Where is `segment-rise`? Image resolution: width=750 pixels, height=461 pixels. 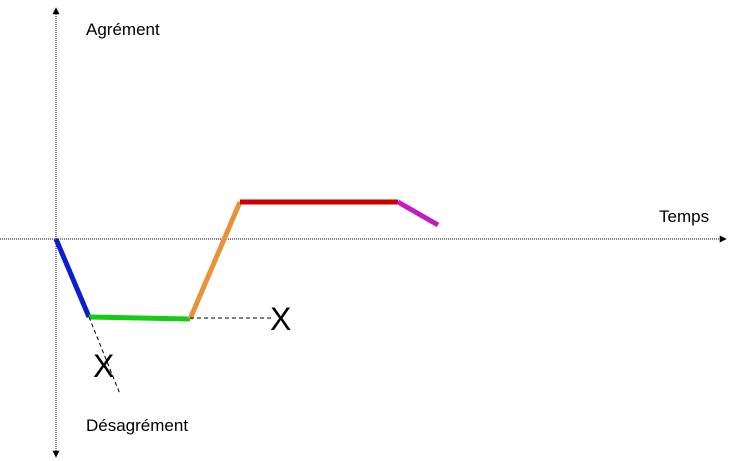 segment-rise is located at coordinates (215, 260).